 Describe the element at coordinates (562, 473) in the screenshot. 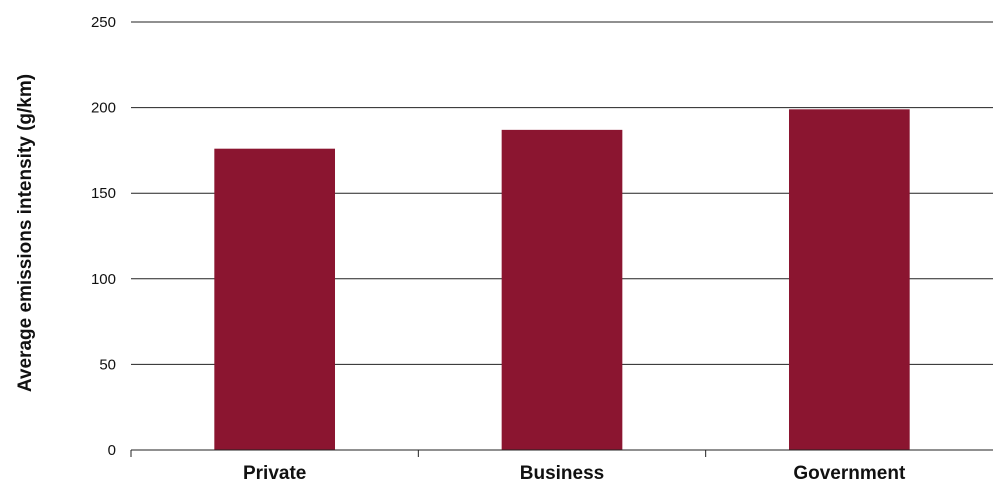

I see `x-tick-label: Business` at that location.